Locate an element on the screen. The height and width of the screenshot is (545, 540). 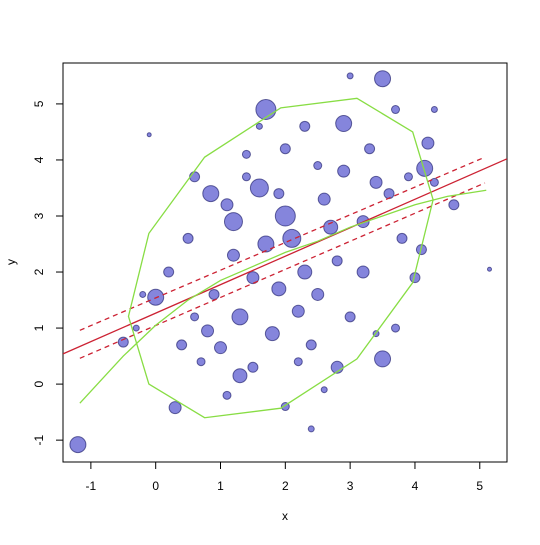
y-tick-label: 5 is located at coordinates (39, 103).